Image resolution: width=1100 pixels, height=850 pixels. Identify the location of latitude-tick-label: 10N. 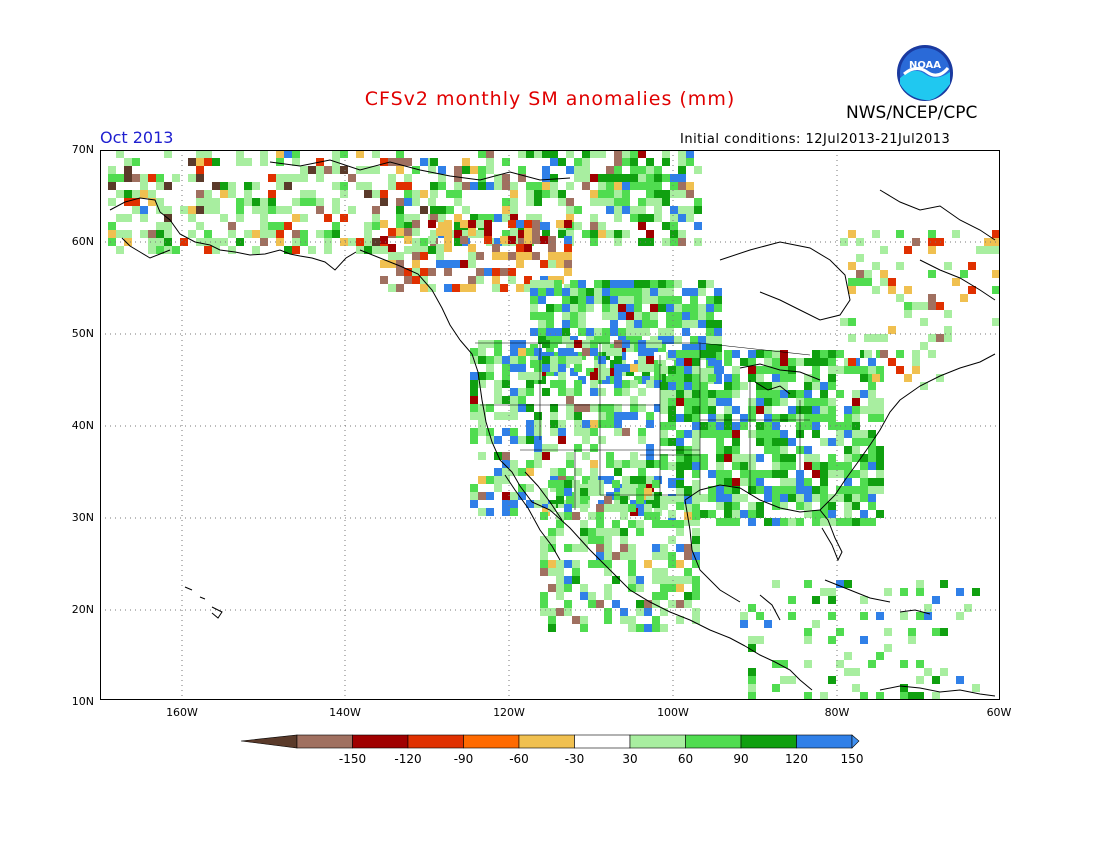
(82, 701).